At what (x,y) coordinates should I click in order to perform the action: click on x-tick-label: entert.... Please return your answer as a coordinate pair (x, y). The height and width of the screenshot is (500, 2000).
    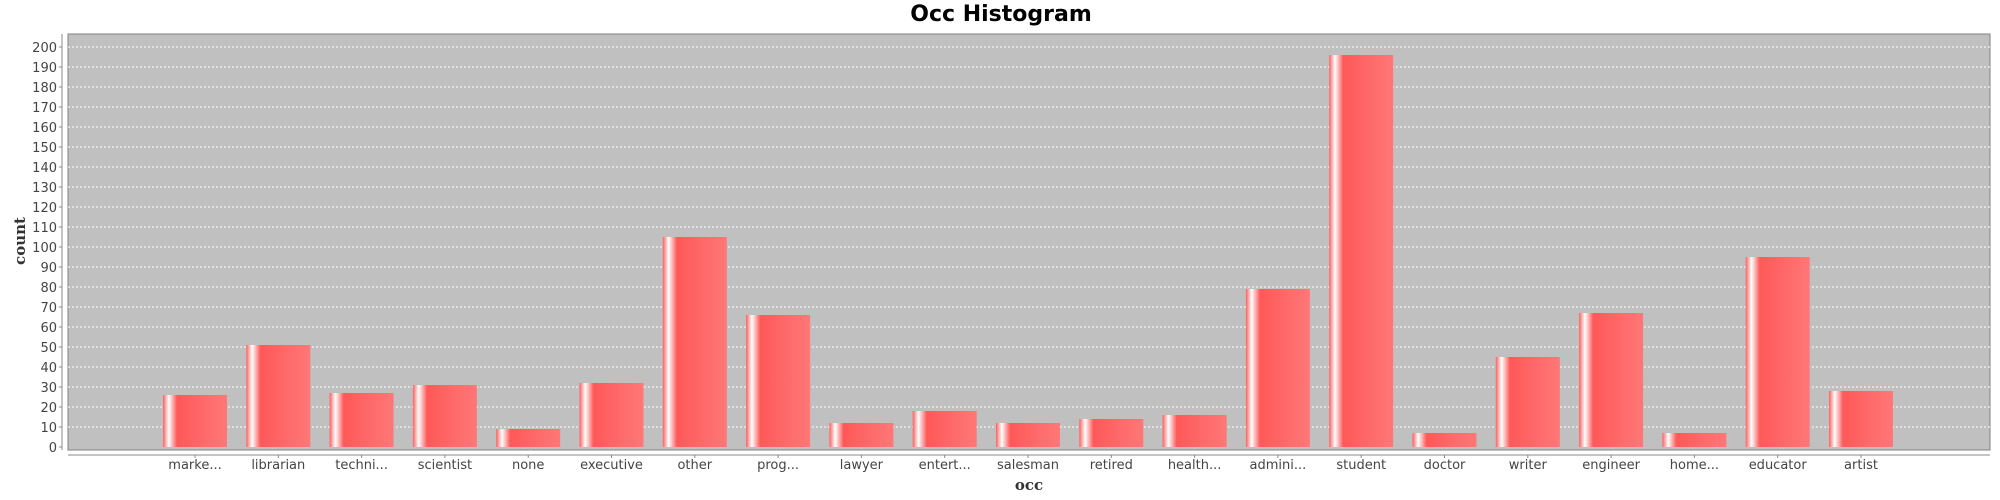
    Looking at the image, I should click on (945, 465).